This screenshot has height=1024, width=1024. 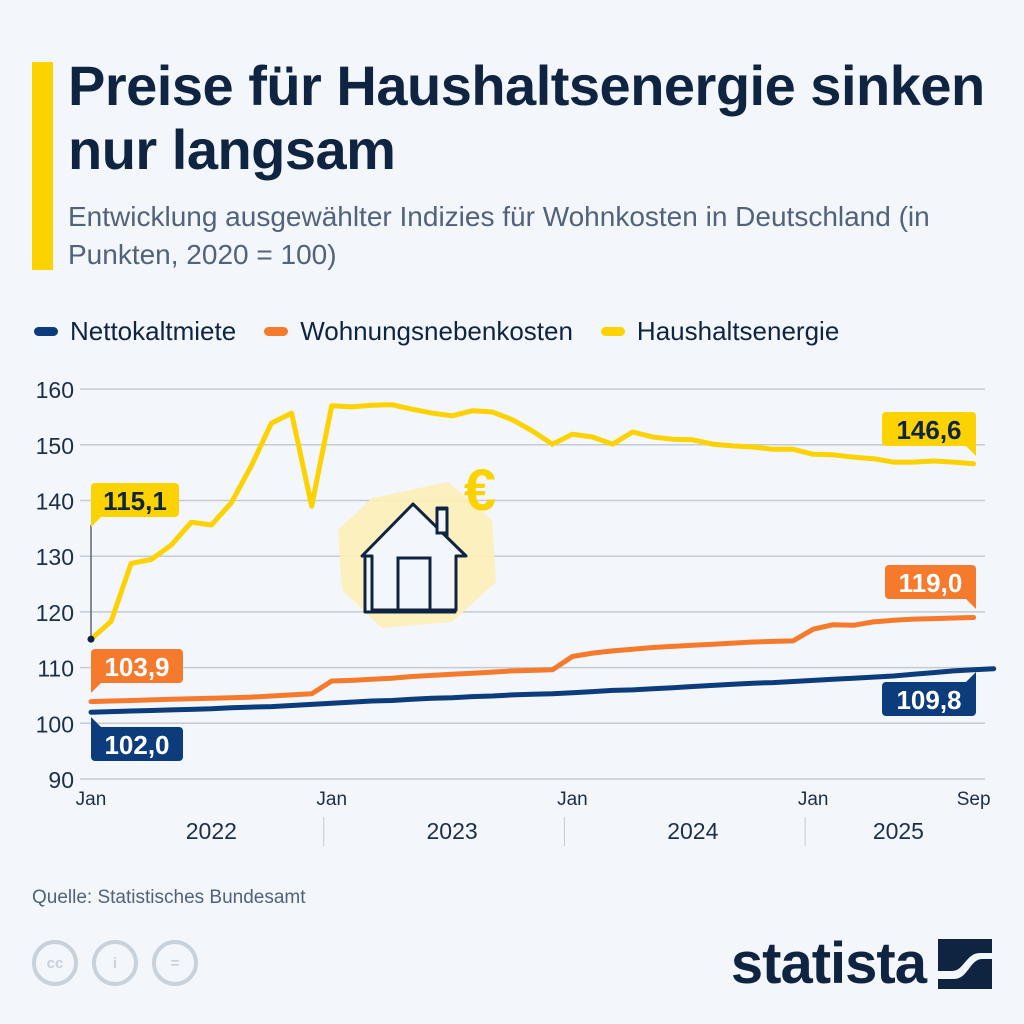 I want to click on callout-value: 102,0, so click(x=136, y=745).